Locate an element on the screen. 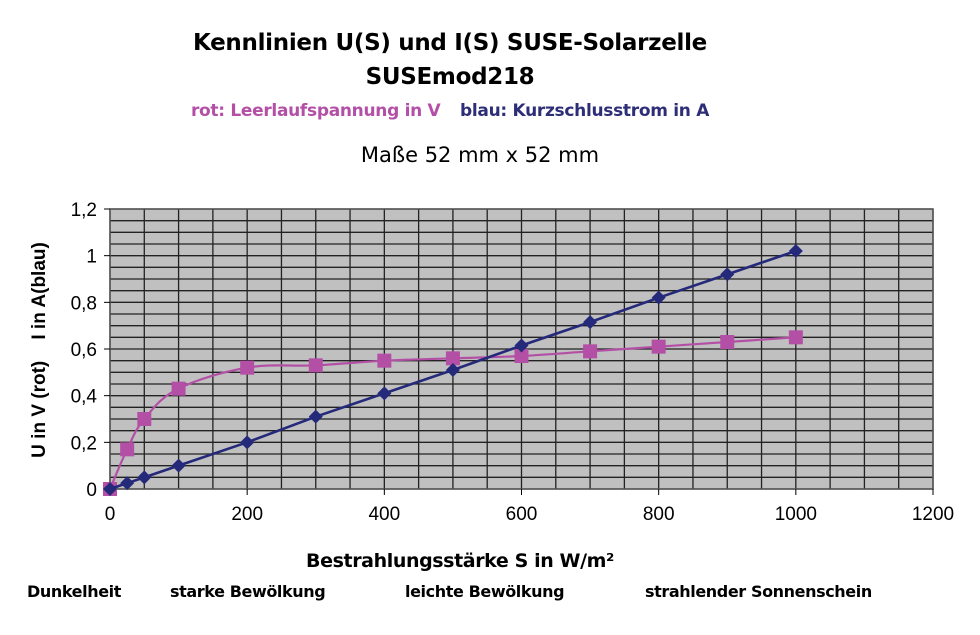 The height and width of the screenshot is (635, 980). chart-title-line2: SUSEmod218 is located at coordinates (450, 77).